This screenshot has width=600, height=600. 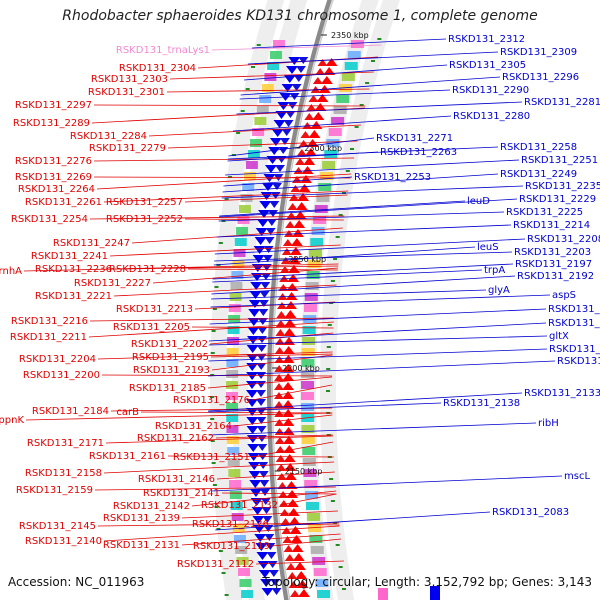 I want to click on right-gene-label: RSKD131_2290, so click(x=490, y=90).